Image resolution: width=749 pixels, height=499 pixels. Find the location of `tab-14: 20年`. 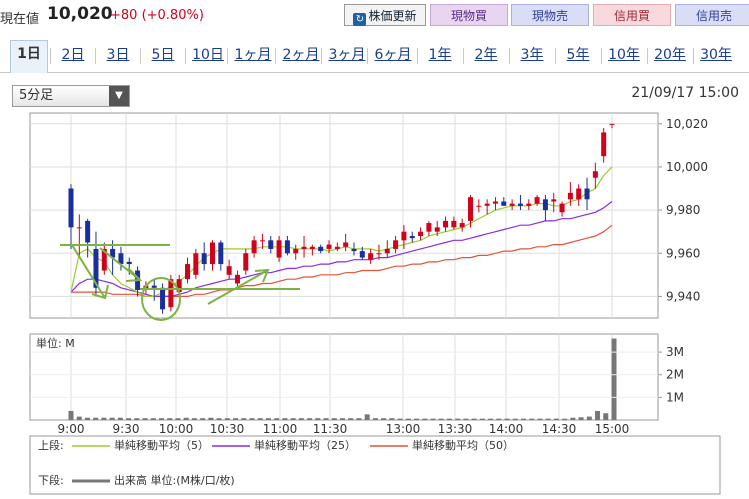

tab-14: 20年 is located at coordinates (670, 55).